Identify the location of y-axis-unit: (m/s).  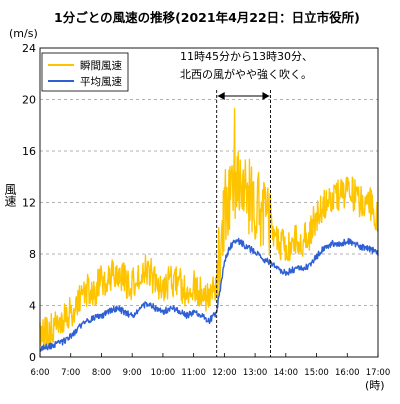
(23, 33).